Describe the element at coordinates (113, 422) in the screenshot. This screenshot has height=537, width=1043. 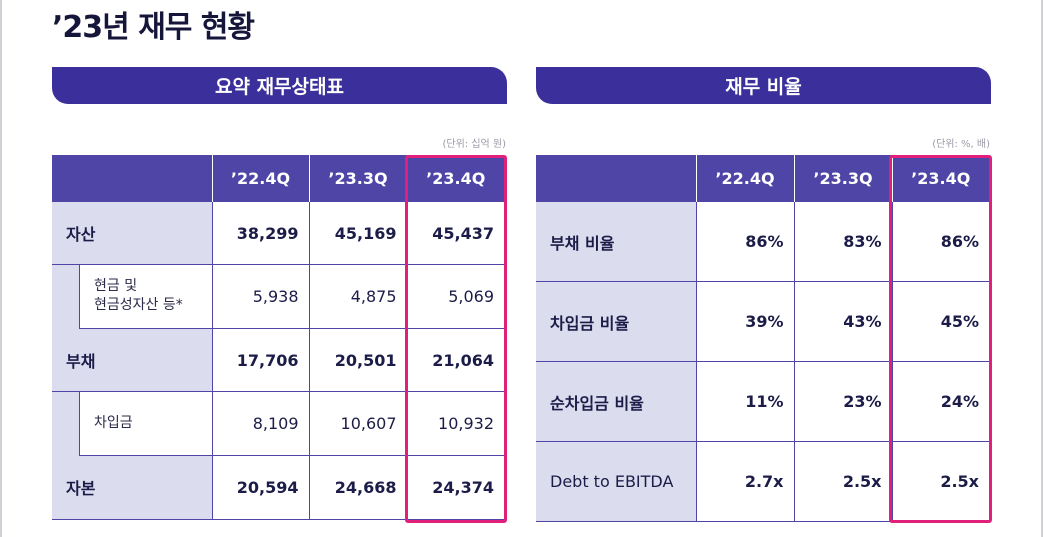
I see `row-label-line1: 차입금` at that location.